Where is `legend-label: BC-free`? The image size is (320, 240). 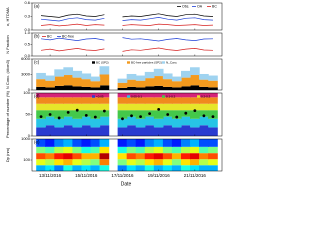
legend-label: BC-free is located at coordinates (68, 36).